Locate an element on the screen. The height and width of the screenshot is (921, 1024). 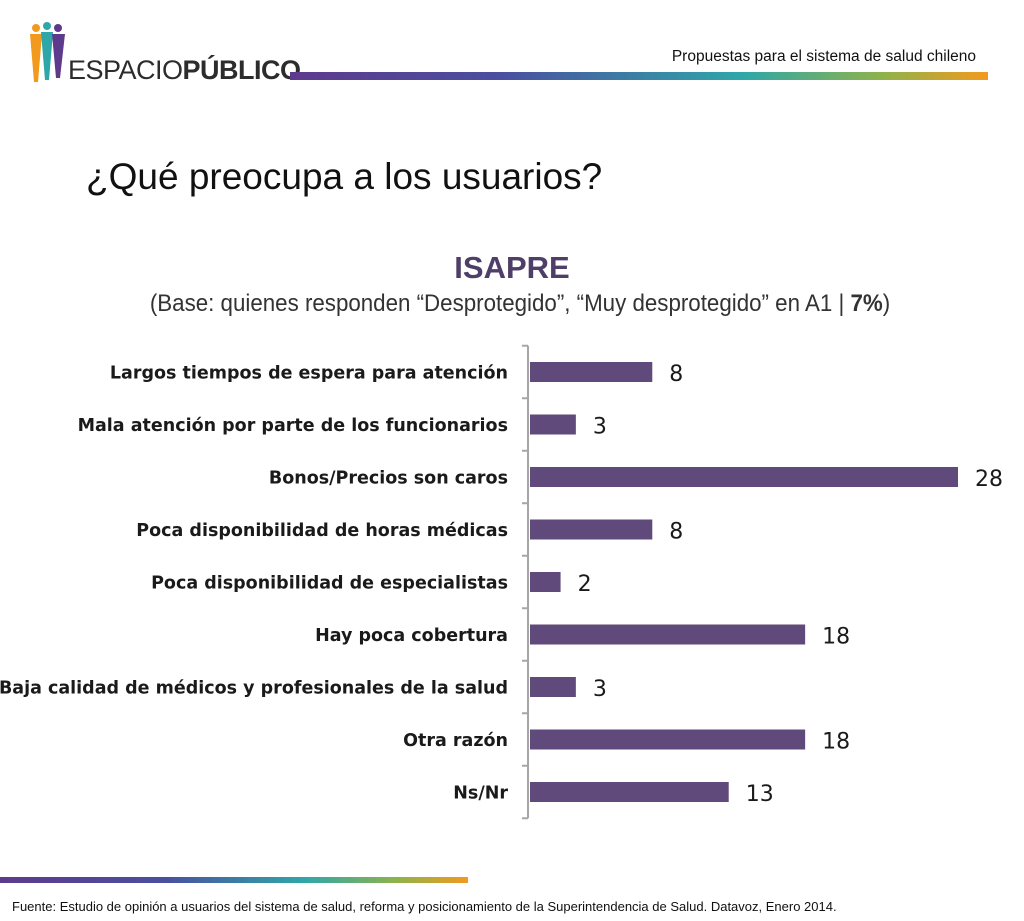
category-label: Poca disponibilidad de especialistas is located at coordinates (329, 584).